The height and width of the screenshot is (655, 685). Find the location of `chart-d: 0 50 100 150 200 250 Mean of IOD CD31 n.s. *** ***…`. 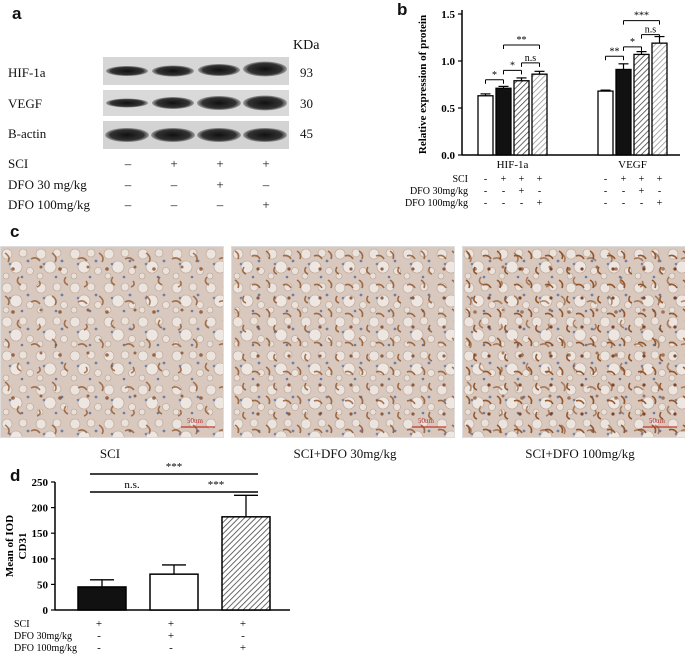

chart-d: 0 50 100 150 200 250 Mean of IOD CD31 n.s. *** ***… is located at coordinates (147, 558).